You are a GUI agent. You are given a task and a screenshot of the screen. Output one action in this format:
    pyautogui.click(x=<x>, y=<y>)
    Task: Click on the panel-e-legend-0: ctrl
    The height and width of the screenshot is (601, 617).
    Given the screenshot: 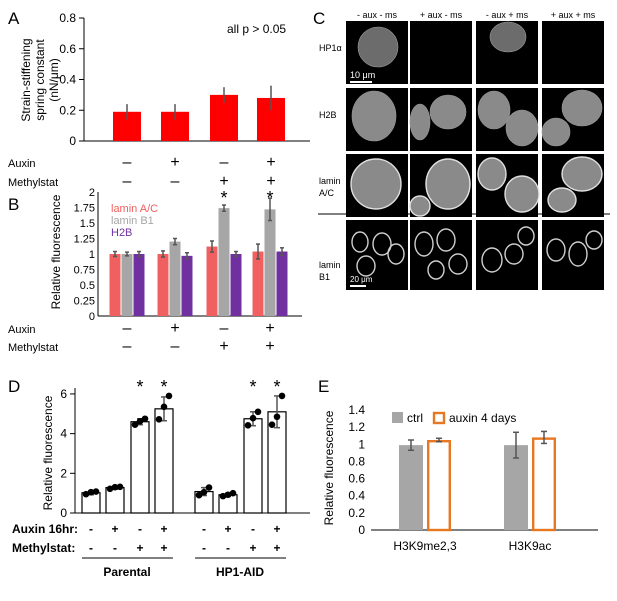 What is the action you would take?
    pyautogui.click(x=415, y=418)
    